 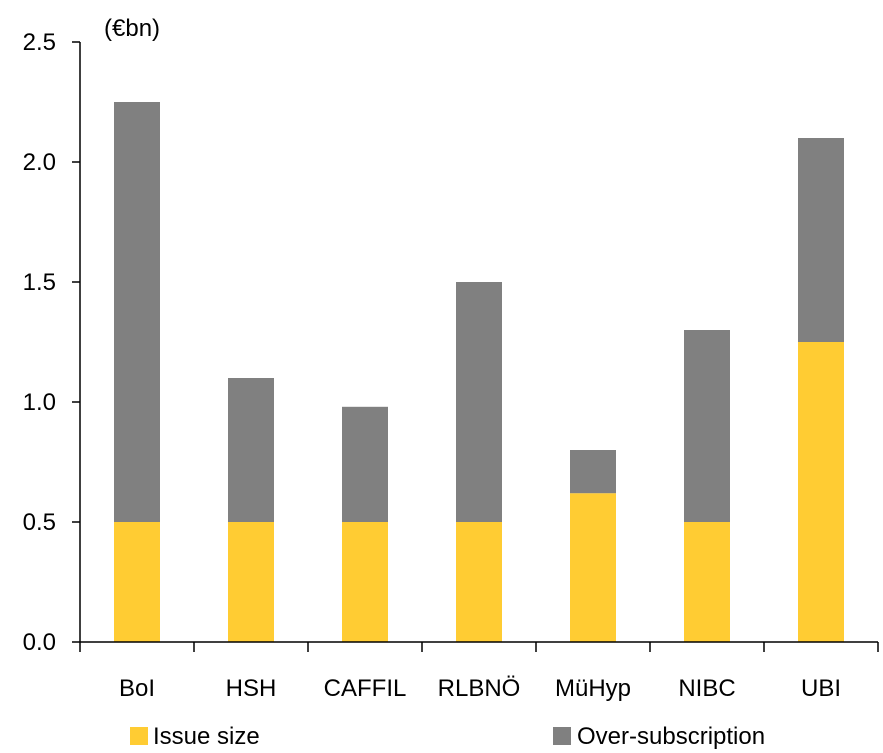 I want to click on x-tick-label-3: RLBNÖ, so click(x=479, y=688).